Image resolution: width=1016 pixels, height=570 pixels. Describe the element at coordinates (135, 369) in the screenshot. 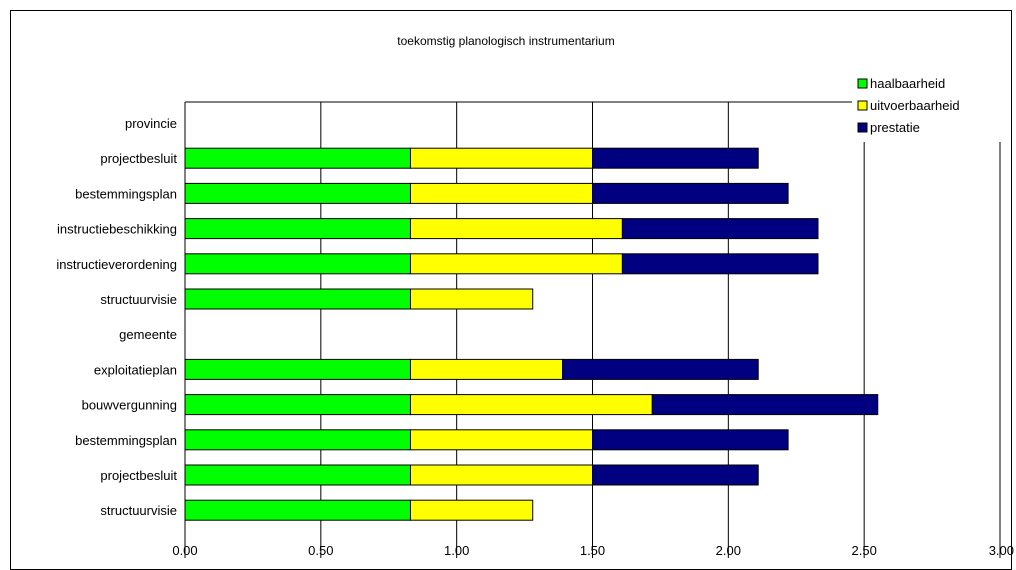

I see `category-label: exploitatieplan` at that location.